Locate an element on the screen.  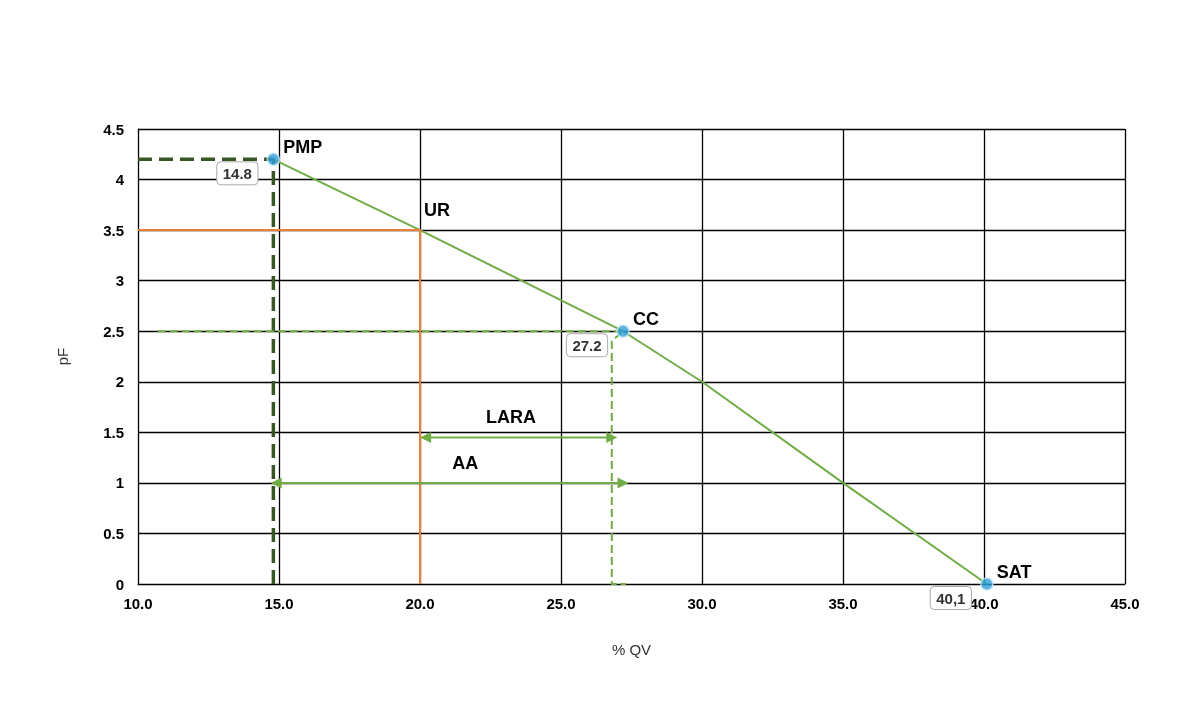
y-tick-label: 1 is located at coordinates (119, 483).